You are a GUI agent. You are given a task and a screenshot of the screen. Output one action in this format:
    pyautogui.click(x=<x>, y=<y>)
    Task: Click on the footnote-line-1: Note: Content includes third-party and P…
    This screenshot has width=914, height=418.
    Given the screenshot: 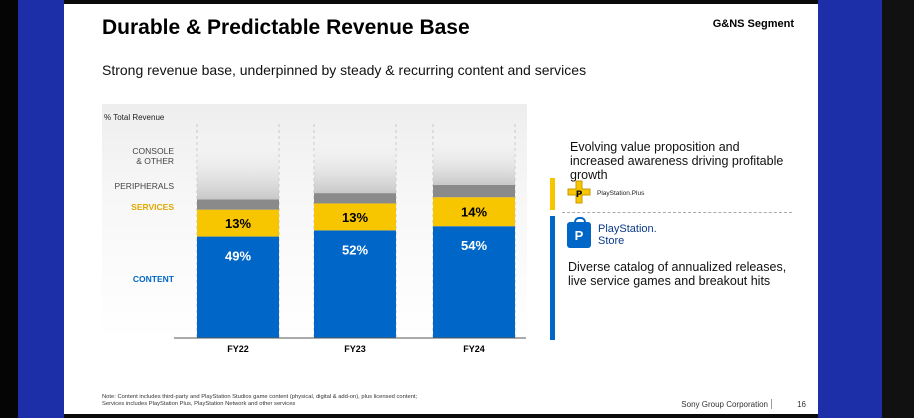 What is the action you would take?
    pyautogui.click(x=260, y=397)
    